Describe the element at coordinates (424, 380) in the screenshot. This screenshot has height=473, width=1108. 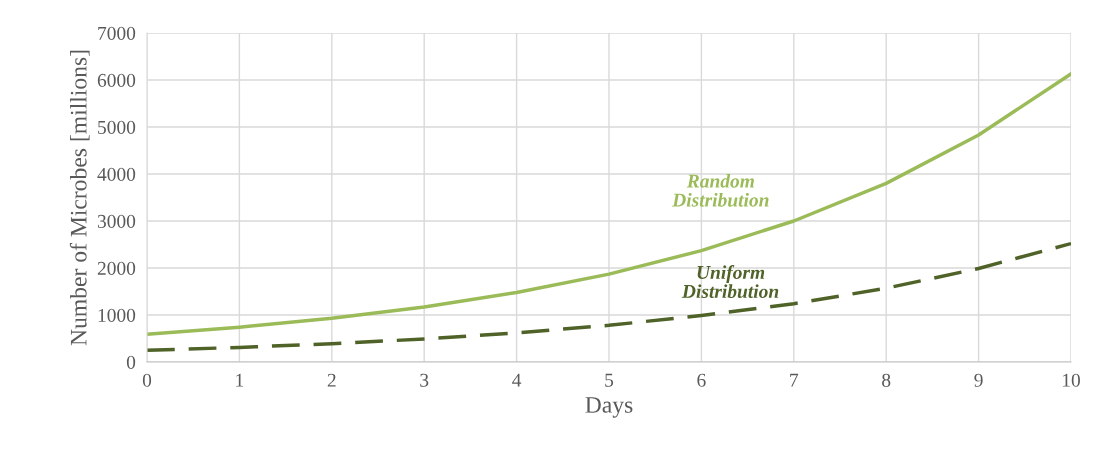
I see `x-tick-label: 3` at that location.